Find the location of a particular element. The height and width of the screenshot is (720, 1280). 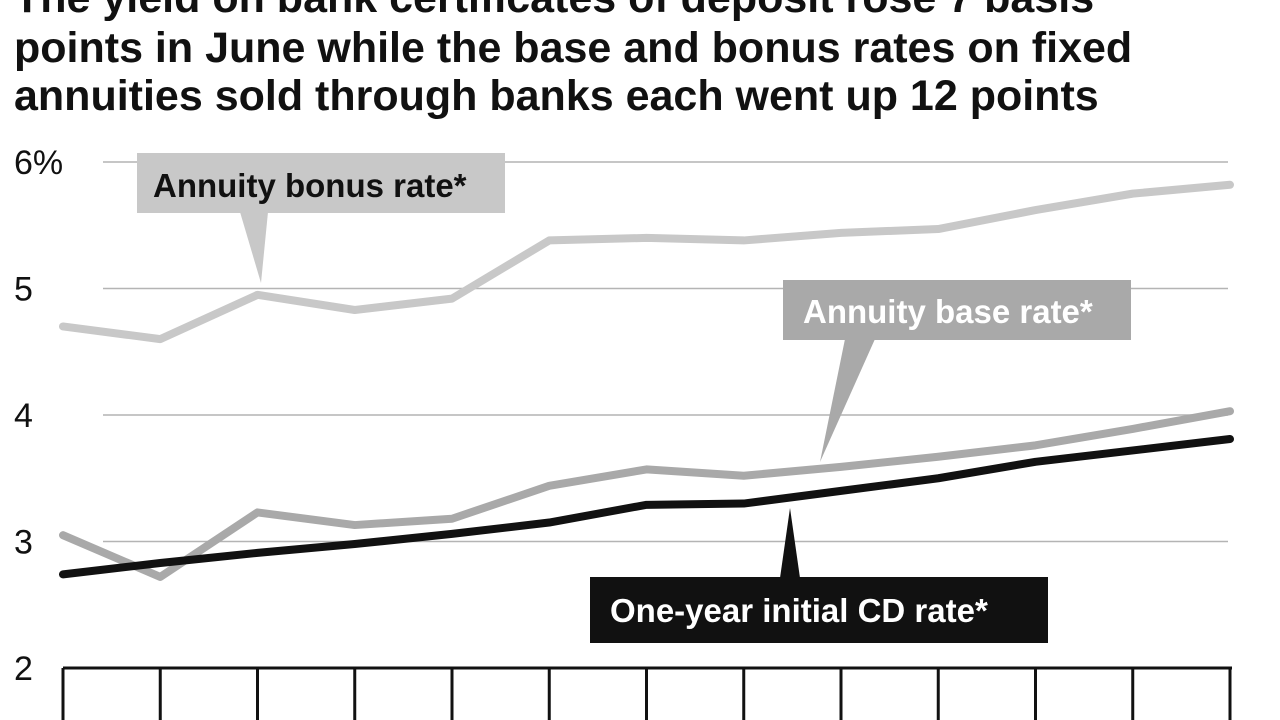

y-tick-label: 3 is located at coordinates (23, 543).